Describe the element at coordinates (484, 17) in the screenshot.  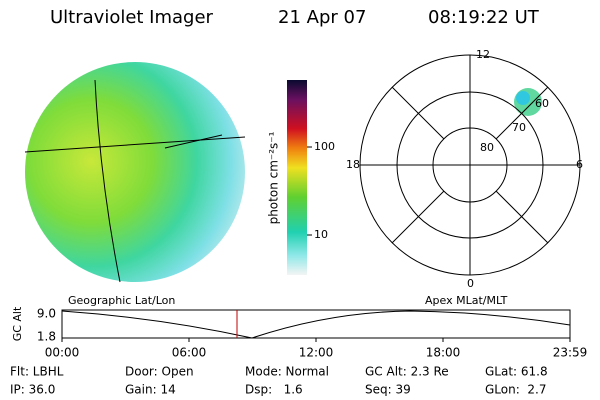
I see `time: 08:19:22 UT` at that location.